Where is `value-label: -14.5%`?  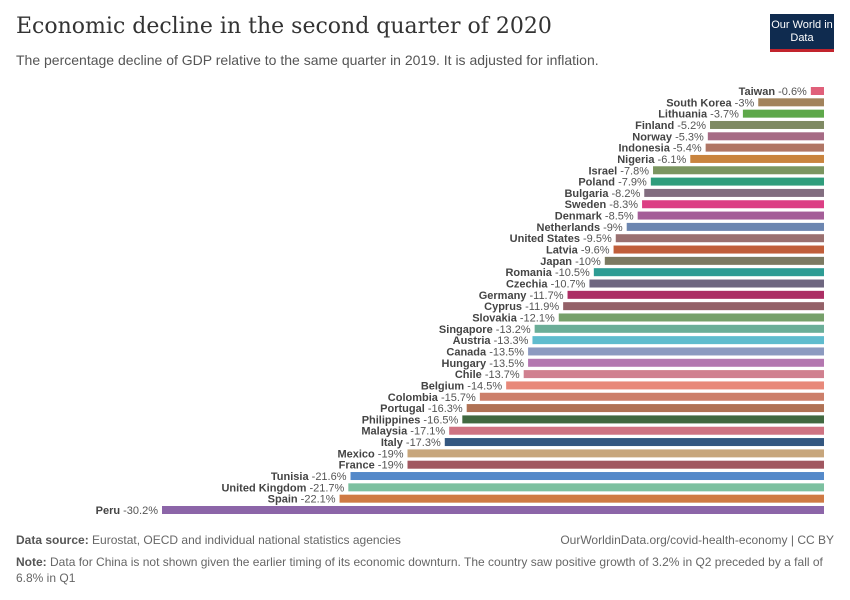 value-label: -14.5% is located at coordinates (483, 386).